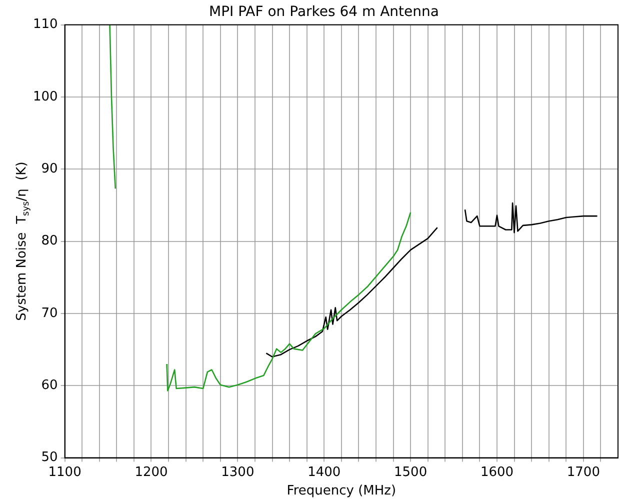 This screenshot has width=620, height=499. Describe the element at coordinates (497, 472) in the screenshot. I see `x-tick-label: 1600` at that location.